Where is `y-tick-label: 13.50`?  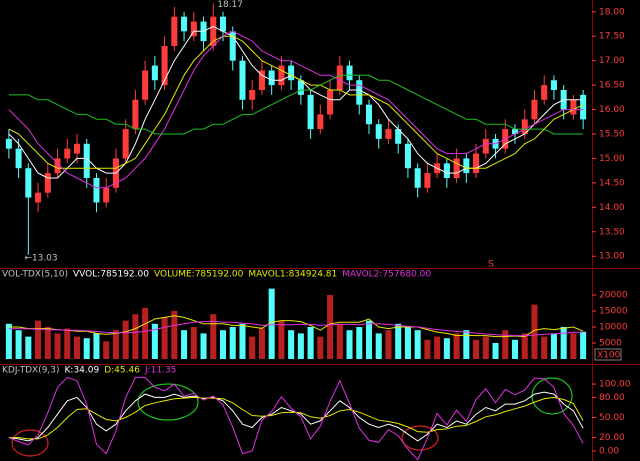 y-tick-label: 13.50 is located at coordinates (612, 232).